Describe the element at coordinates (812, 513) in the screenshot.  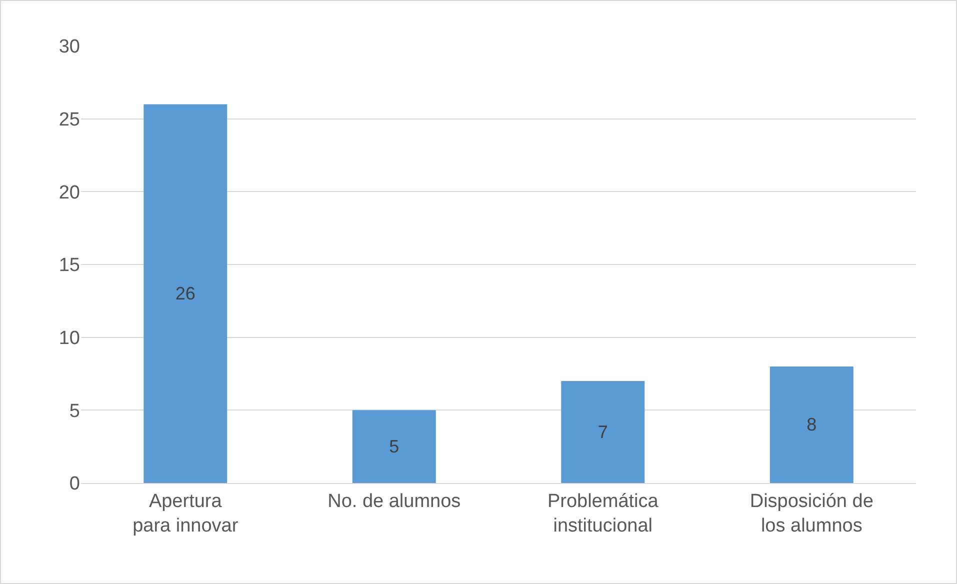
I see `x-tick-label: Disposición de los alumnos` at that location.